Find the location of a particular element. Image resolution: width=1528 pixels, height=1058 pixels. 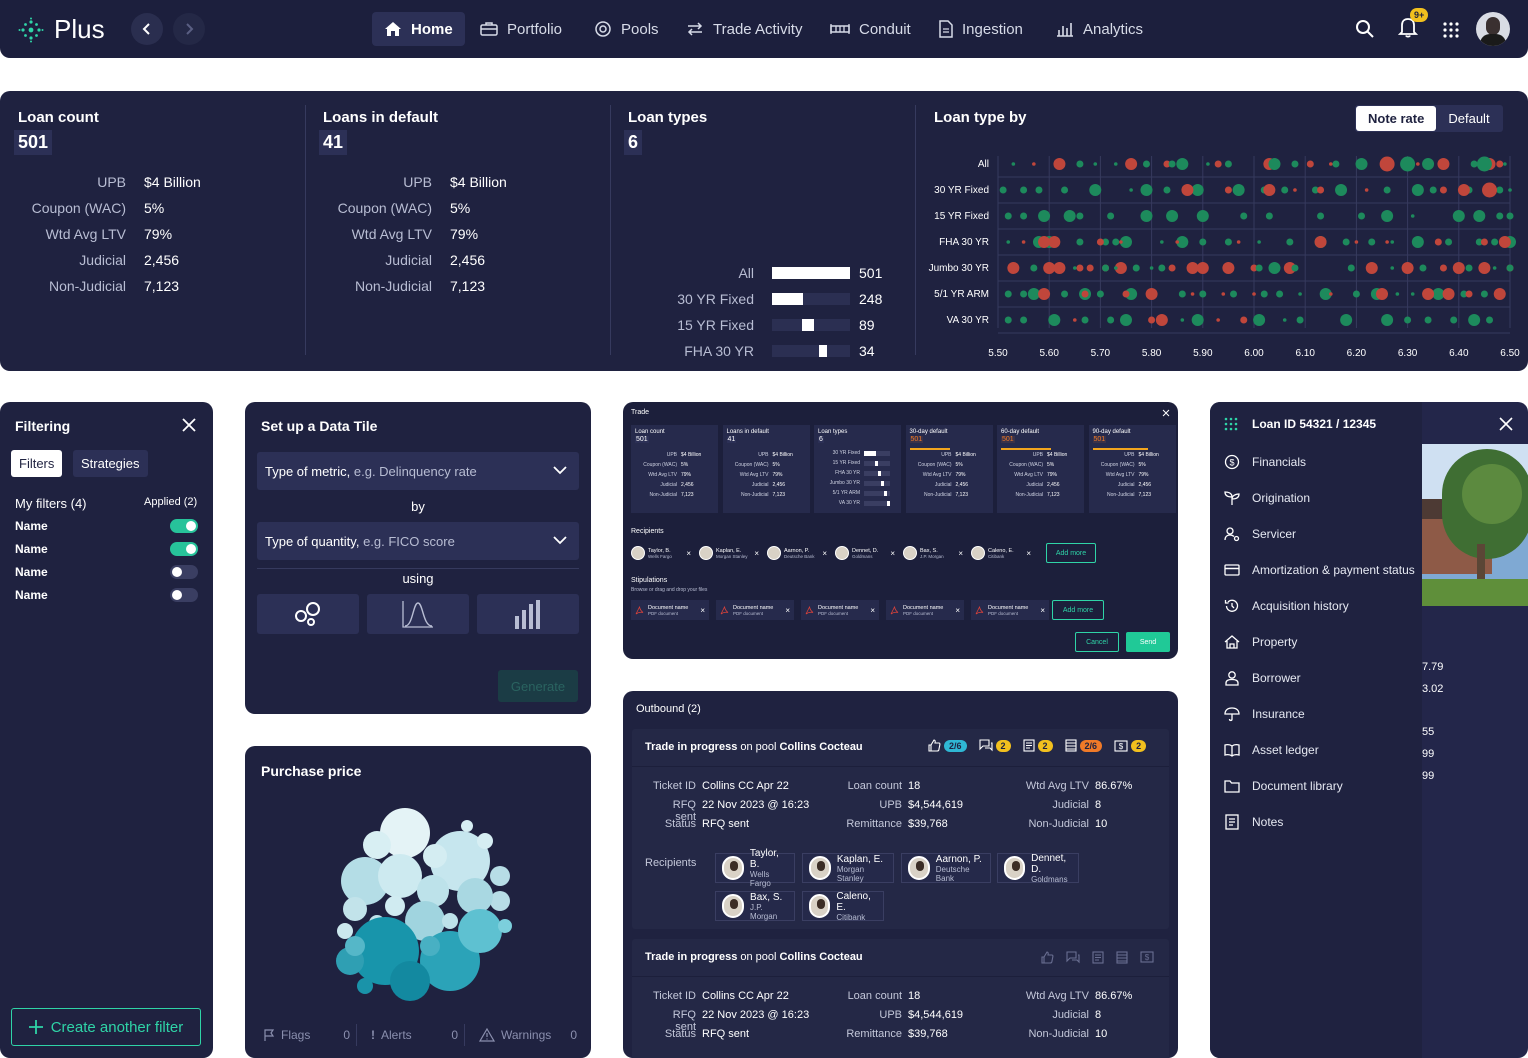

toggle-note-rate: Note rate is located at coordinates (1396, 118).